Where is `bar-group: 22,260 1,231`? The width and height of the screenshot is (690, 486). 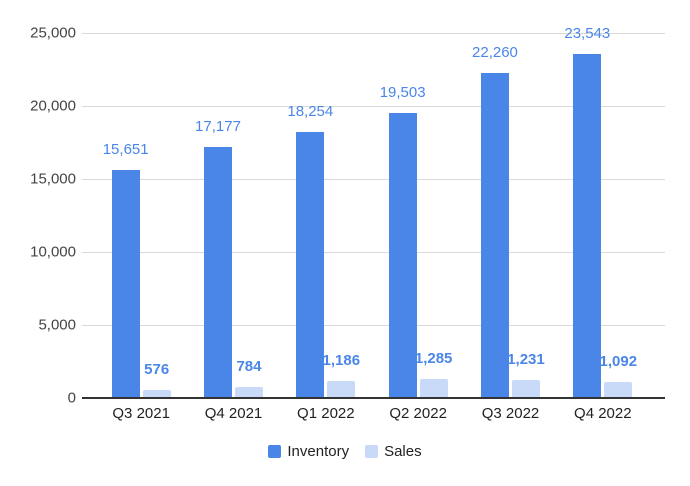
bar-group: 22,260 1,231 is located at coordinates (510, 215).